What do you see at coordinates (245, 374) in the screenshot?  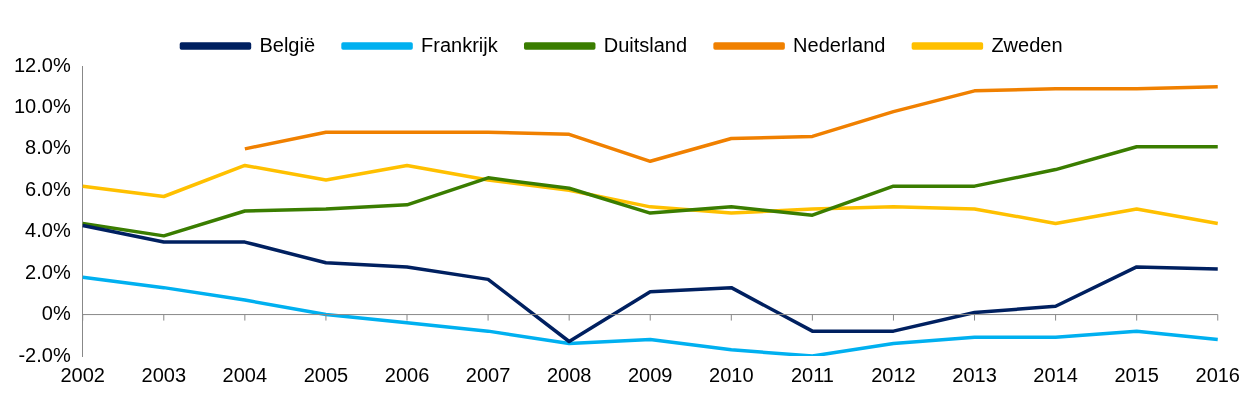 I see `x-tick-label: 2004` at bounding box center [245, 374].